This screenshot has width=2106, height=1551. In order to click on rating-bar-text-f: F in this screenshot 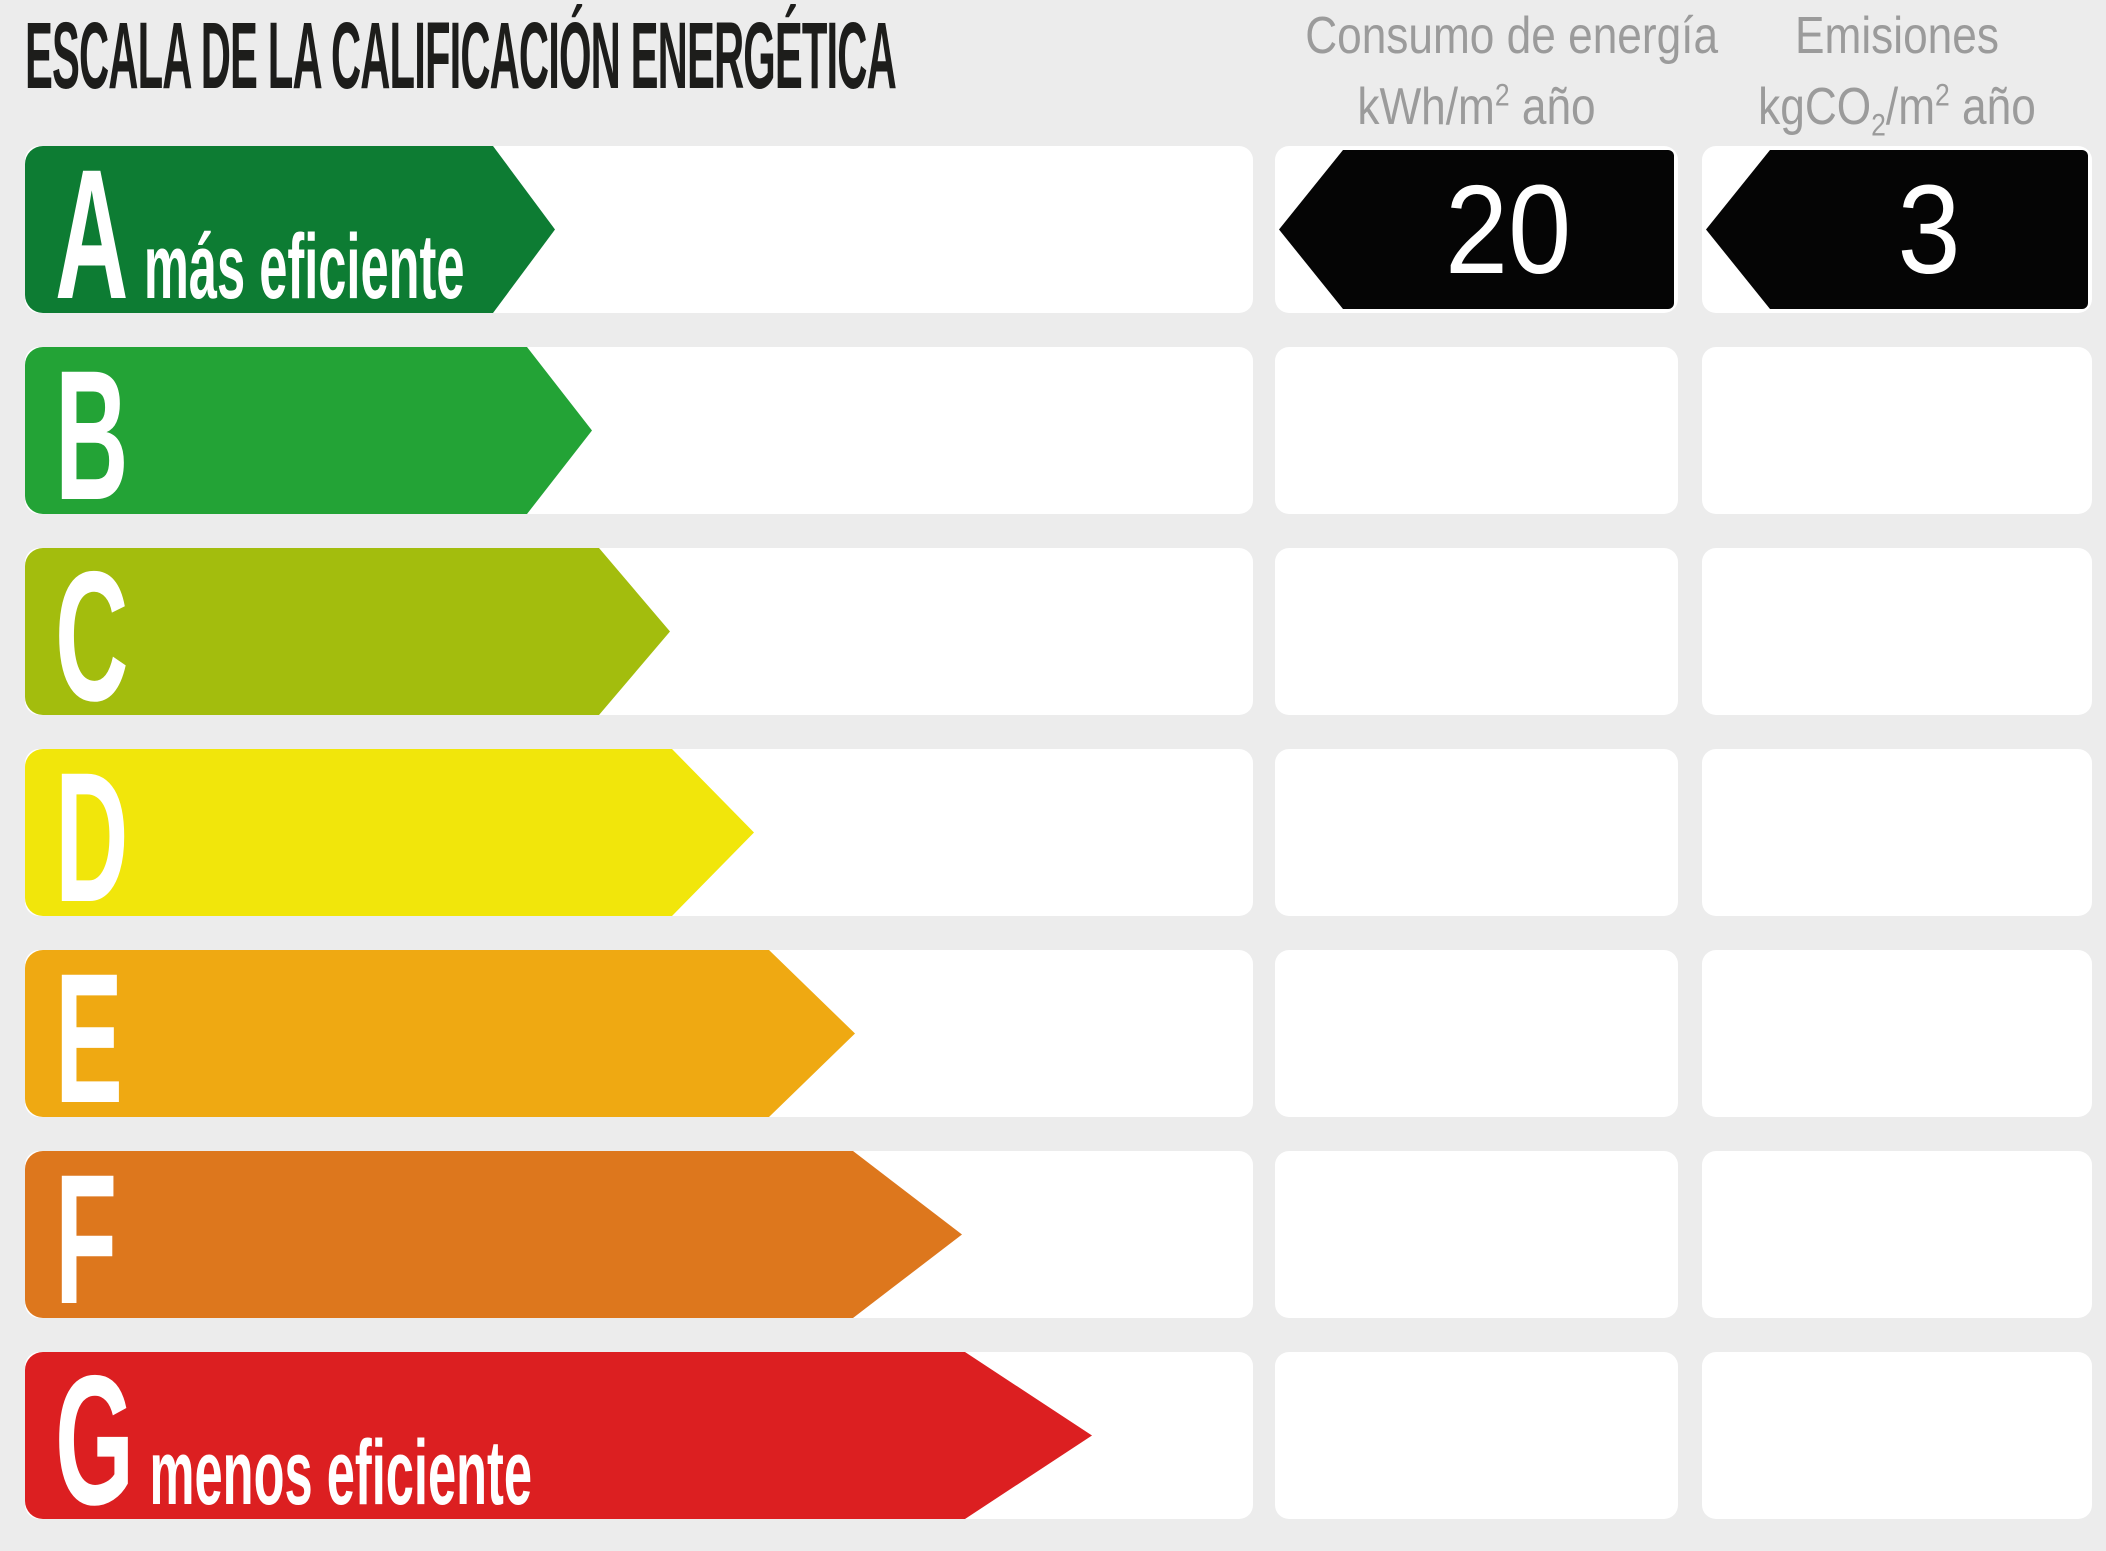, I will do `click(86, 1240)`.